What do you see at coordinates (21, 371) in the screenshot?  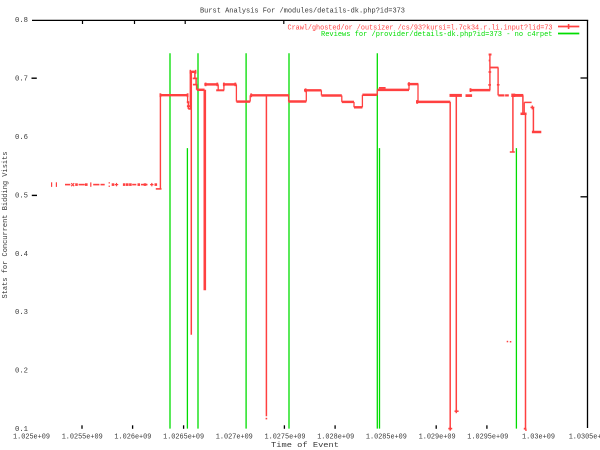 I see `svg-text: 0.2` at bounding box center [21, 371].